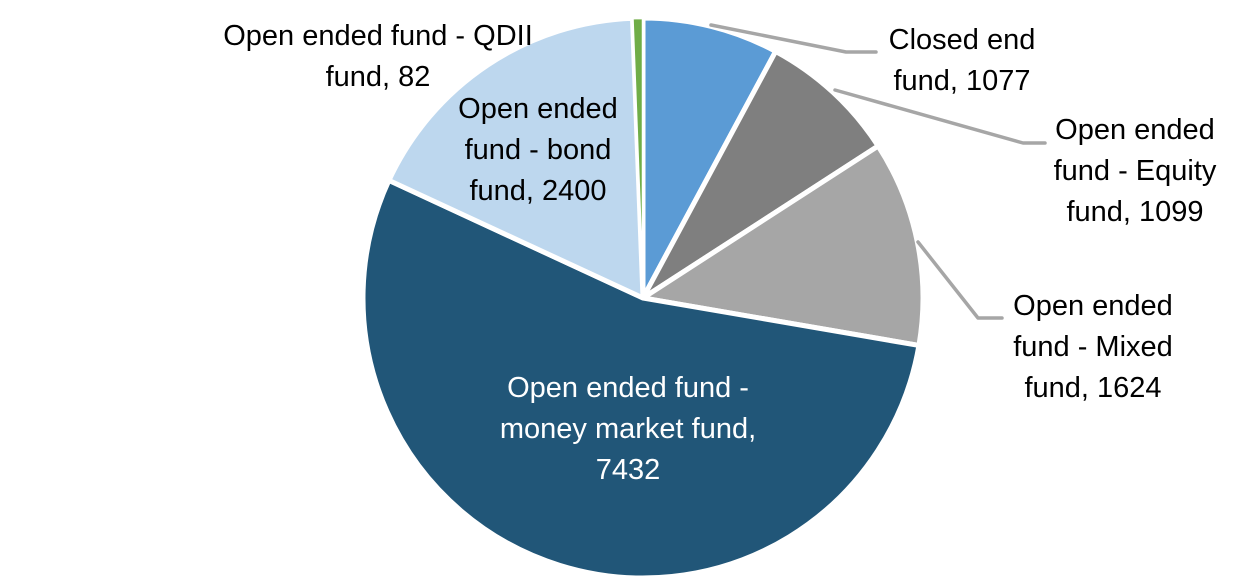 The width and height of the screenshot is (1250, 584). Describe the element at coordinates (628, 388) in the screenshot. I see `slice-label-line: Open ended fund -` at that location.